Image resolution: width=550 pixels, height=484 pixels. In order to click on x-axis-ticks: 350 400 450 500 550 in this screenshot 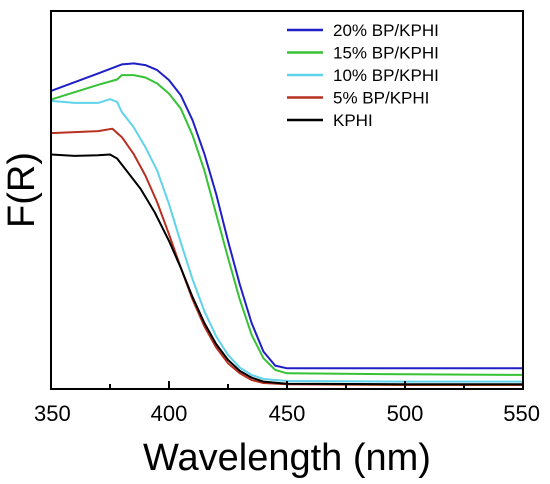, I will do `click(287, 403)`.